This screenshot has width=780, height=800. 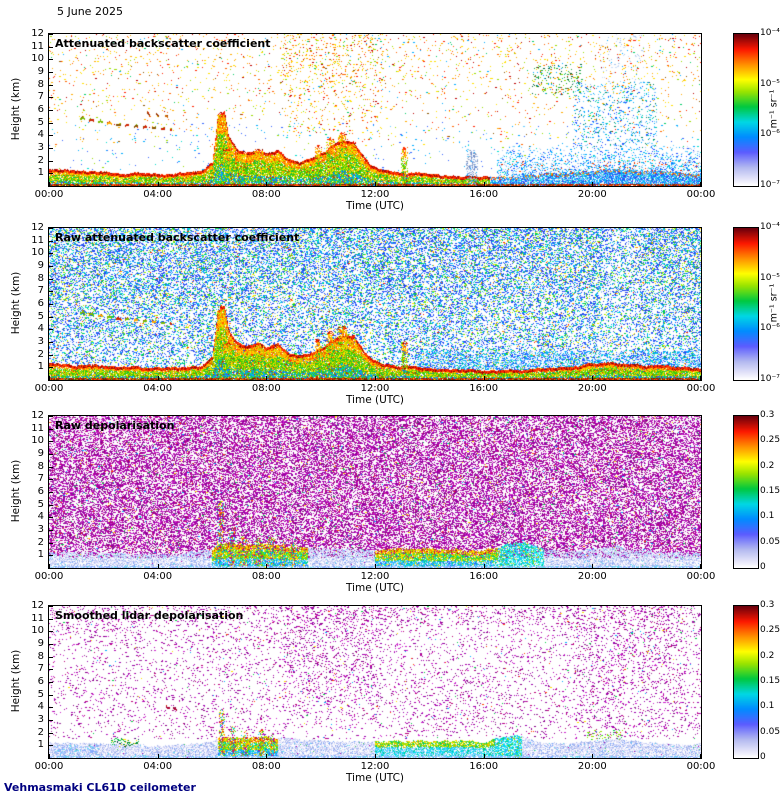 What do you see at coordinates (158, 388) in the screenshot?
I see `x-tick-label: 04:00` at bounding box center [158, 388].